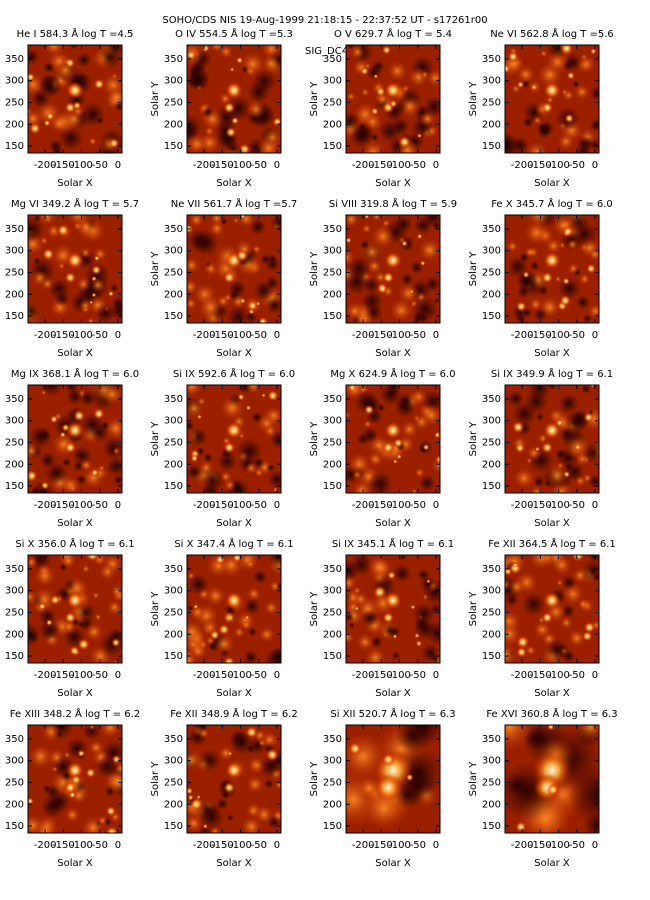  I want to click on x-tick-label: -100, so click(81, 845).